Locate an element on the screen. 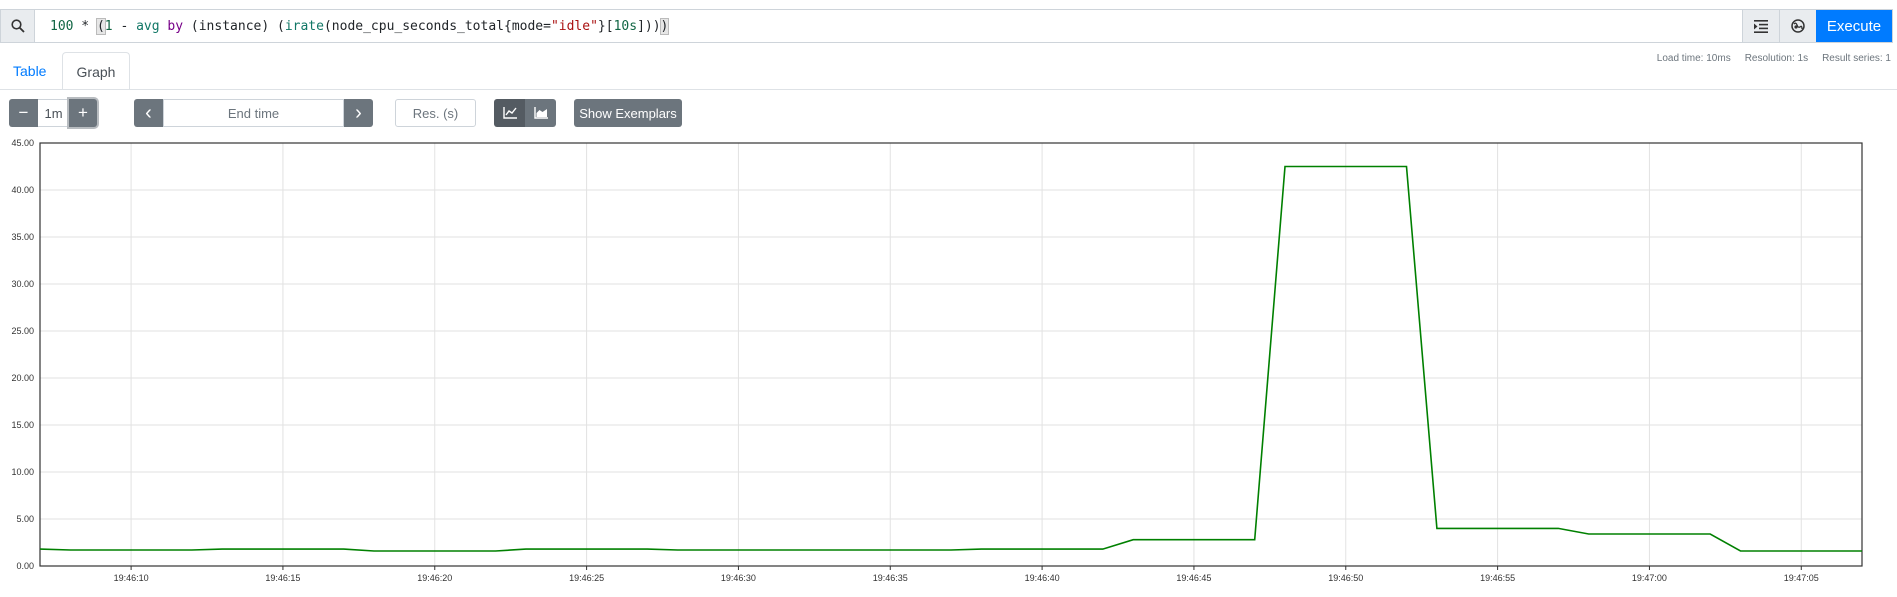 This screenshot has height=597, width=1897. expression-token: (instance) ( is located at coordinates (237, 26).